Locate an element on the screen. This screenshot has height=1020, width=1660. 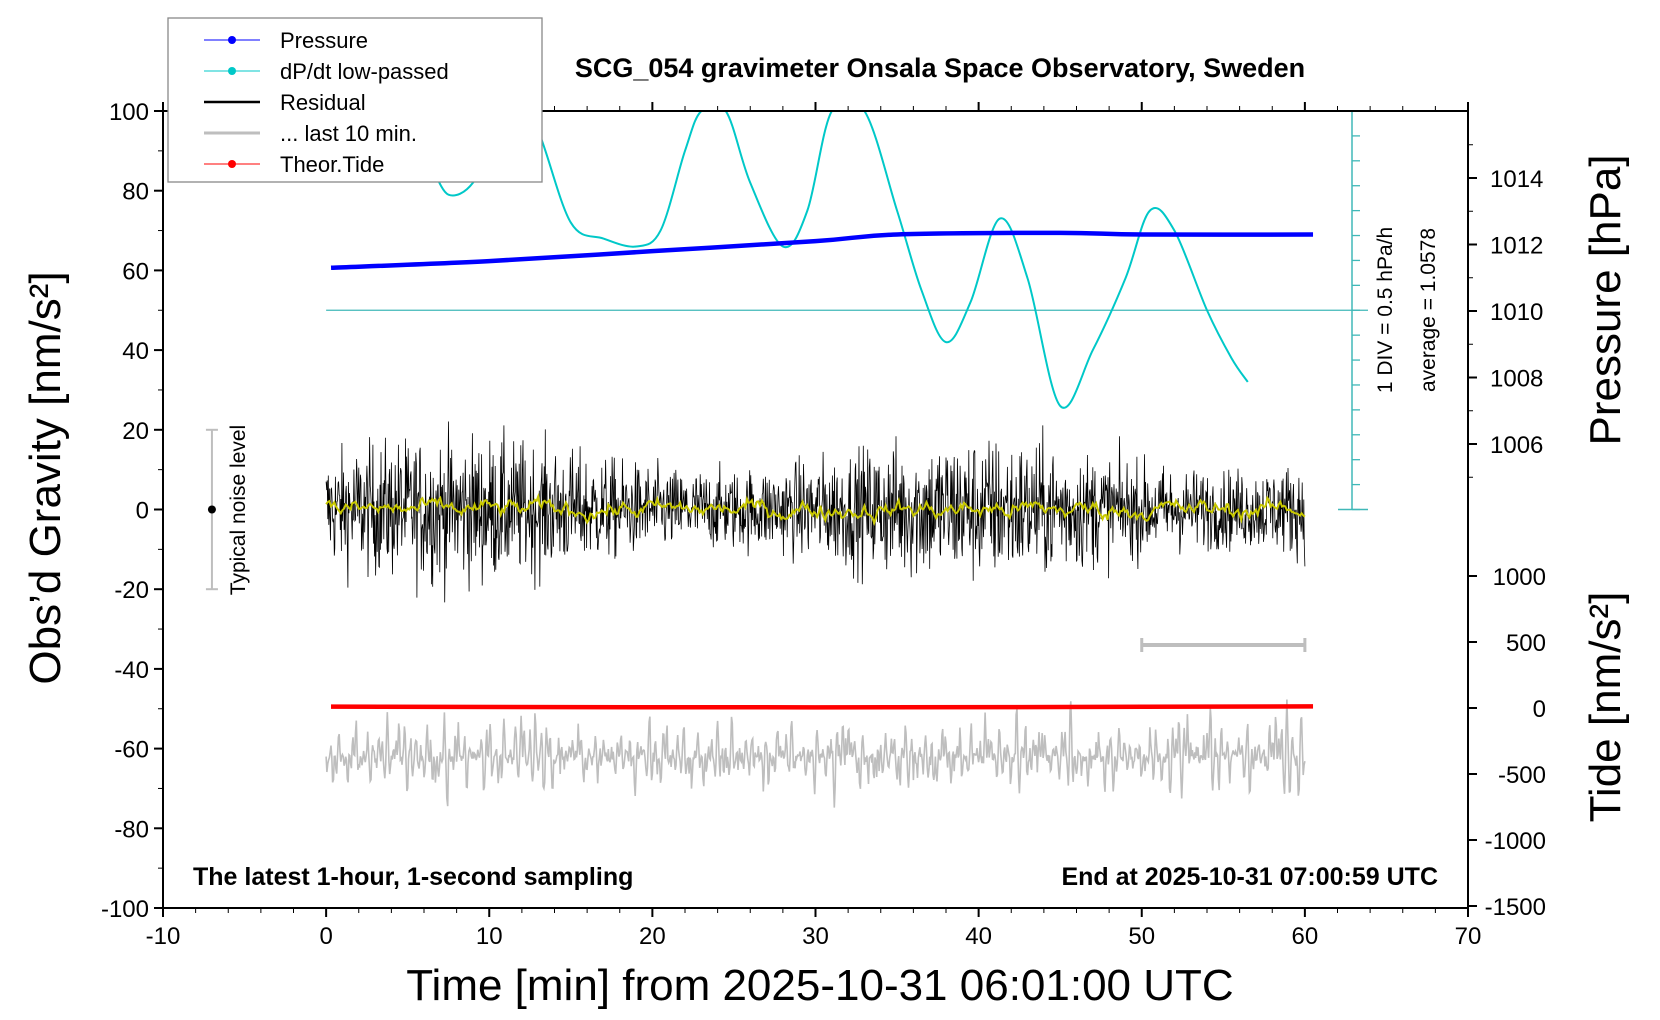
x-tick-label: 60 is located at coordinates (1305, 936).